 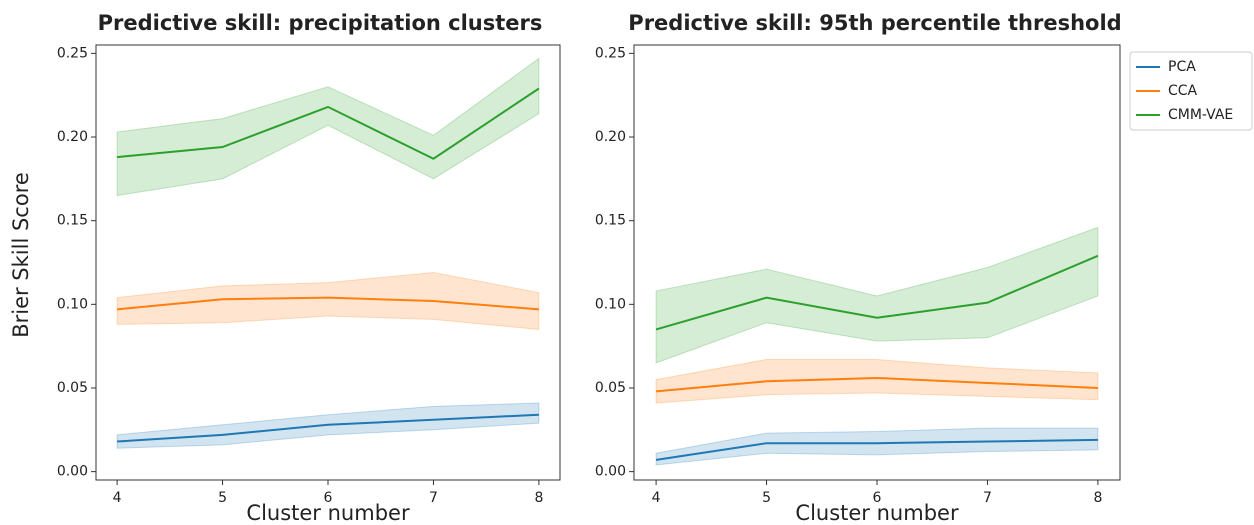 What do you see at coordinates (1183, 91) in the screenshot?
I see `legend-label: CCA` at bounding box center [1183, 91].